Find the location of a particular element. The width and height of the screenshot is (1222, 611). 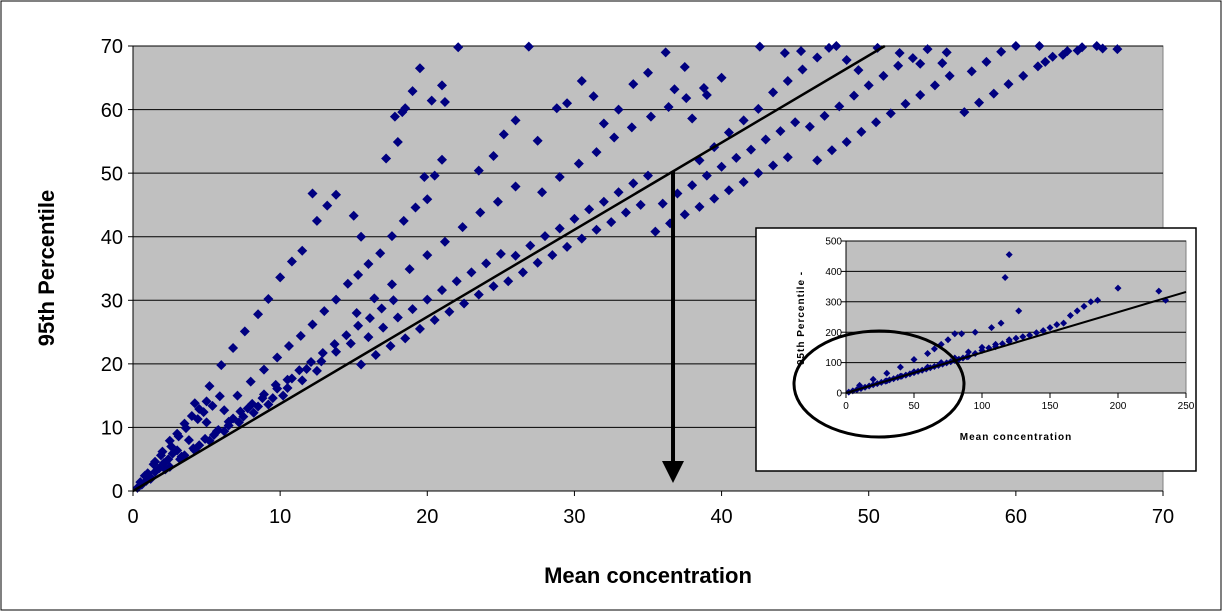

arrow-head is located at coordinates (673, 472).